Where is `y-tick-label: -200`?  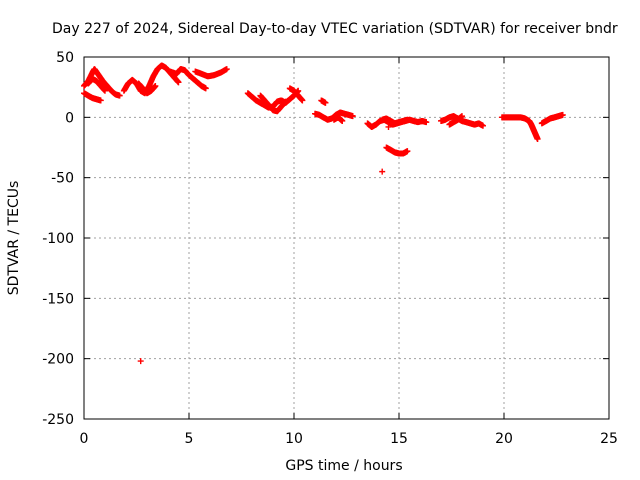 y-tick-label: -200 is located at coordinates (58, 360).